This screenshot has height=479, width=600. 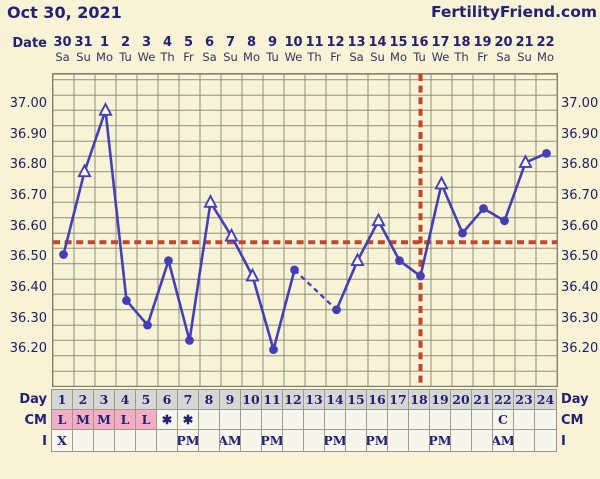 I want to click on bbt-line-dashed-gap, so click(x=315, y=289).